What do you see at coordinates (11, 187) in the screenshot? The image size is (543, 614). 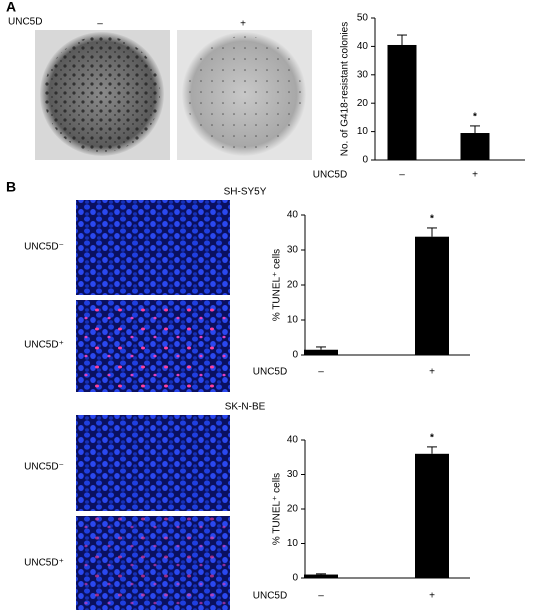 I see `panel-label: B` at bounding box center [11, 187].